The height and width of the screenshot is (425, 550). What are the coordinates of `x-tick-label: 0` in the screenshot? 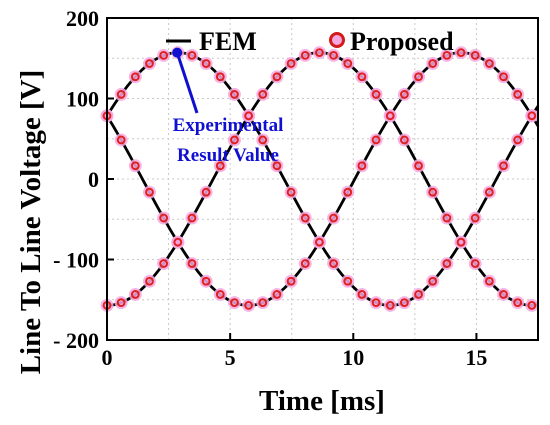 It's located at (107, 357).